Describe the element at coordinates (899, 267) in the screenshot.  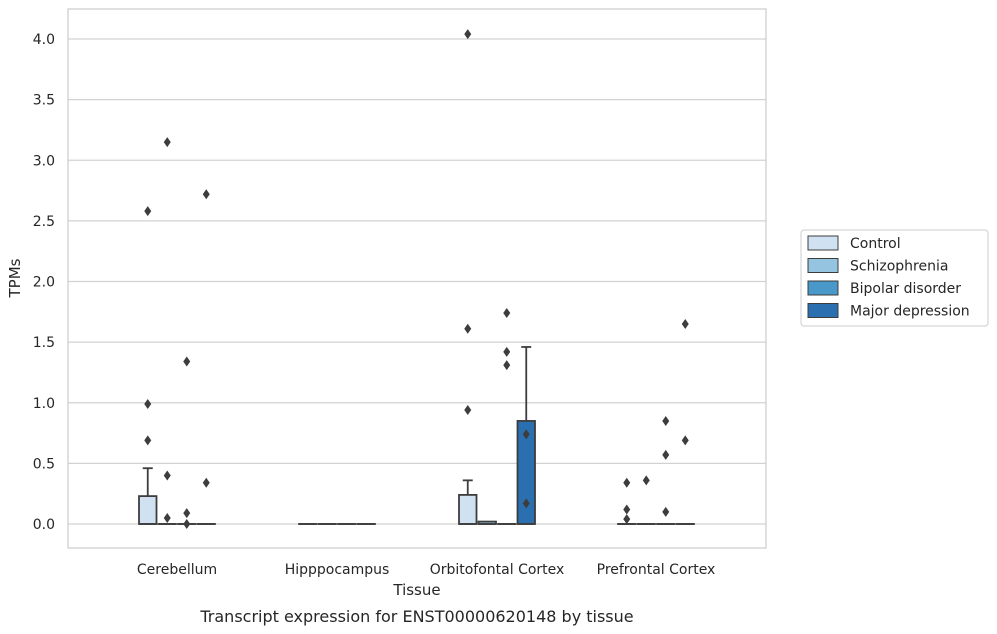
I see `legend-label: Schizophrenia` at that location.